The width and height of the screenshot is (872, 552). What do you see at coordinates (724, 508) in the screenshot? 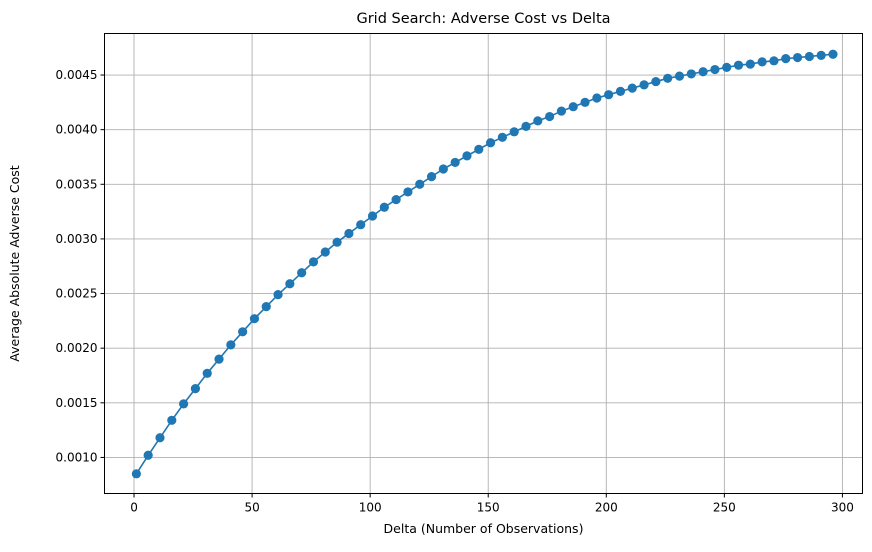
I see `x-tick-label: 250` at bounding box center [724, 508].